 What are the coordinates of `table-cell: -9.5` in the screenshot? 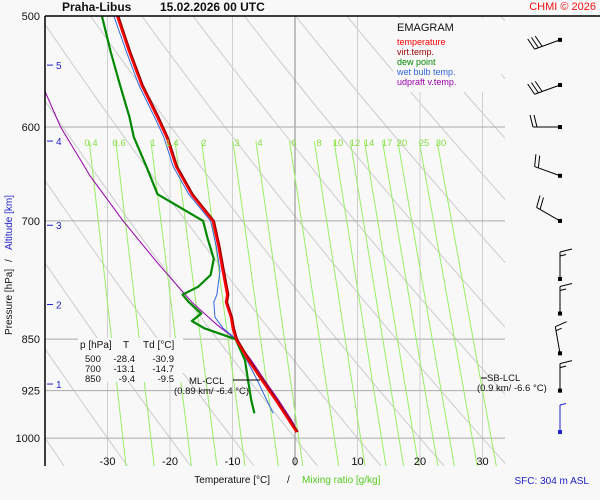 It's located at (166, 379).